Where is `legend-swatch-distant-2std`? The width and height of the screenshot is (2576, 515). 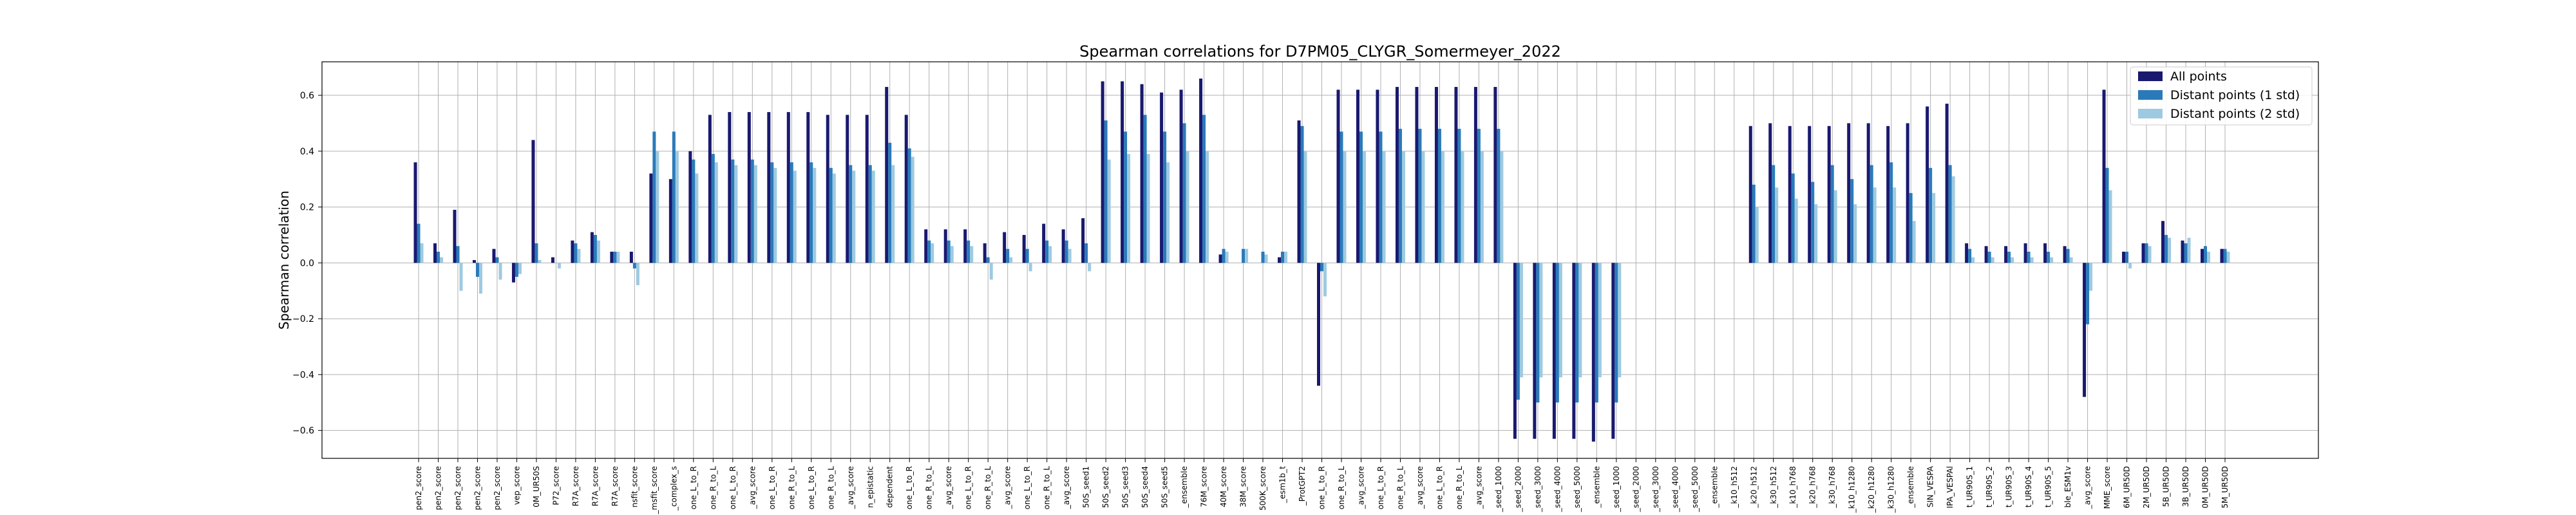 legend-swatch-distant-2std is located at coordinates (2150, 113).